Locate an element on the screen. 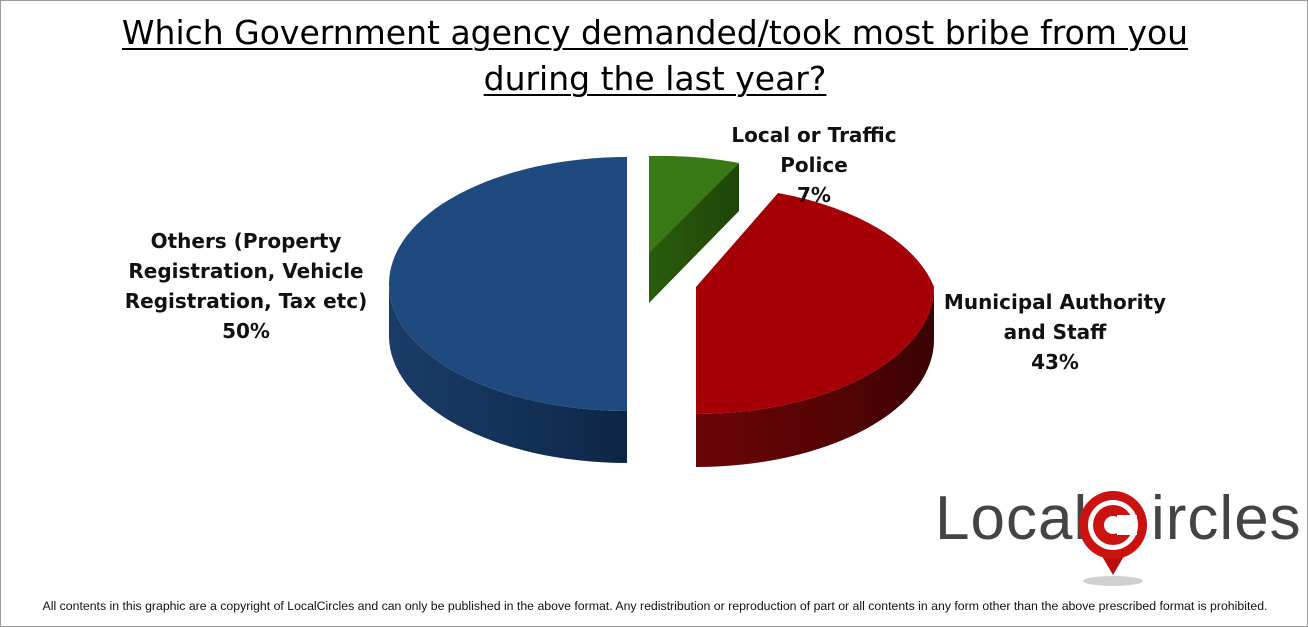  logo-text-local: Local is located at coordinates (1012, 518).